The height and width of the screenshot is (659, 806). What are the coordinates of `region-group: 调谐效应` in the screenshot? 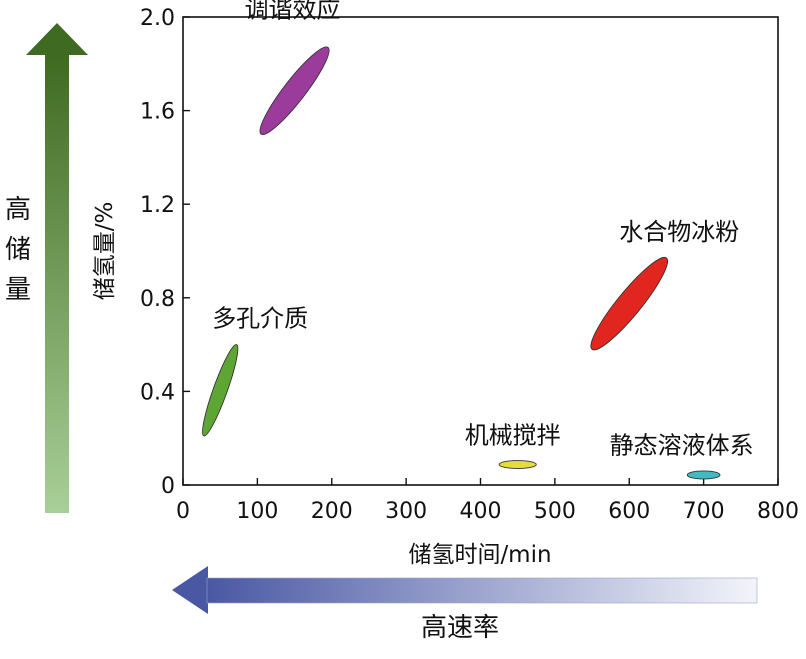 It's located at (293, 67).